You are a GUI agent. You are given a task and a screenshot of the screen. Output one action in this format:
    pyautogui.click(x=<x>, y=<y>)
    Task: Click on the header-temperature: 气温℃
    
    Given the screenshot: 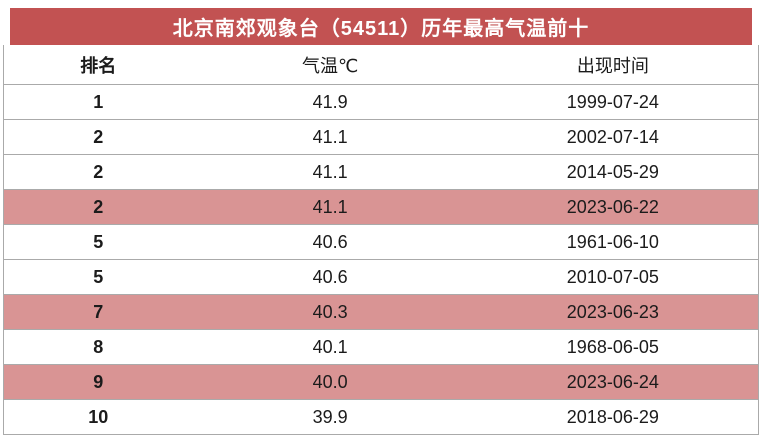 What is the action you would take?
    pyautogui.click(x=330, y=65)
    